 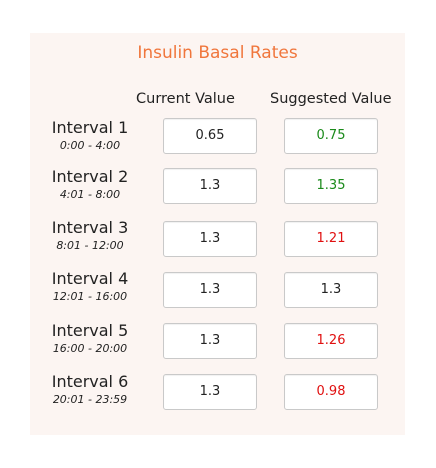 I want to click on interval-name: Interval 6, so click(x=90, y=381).